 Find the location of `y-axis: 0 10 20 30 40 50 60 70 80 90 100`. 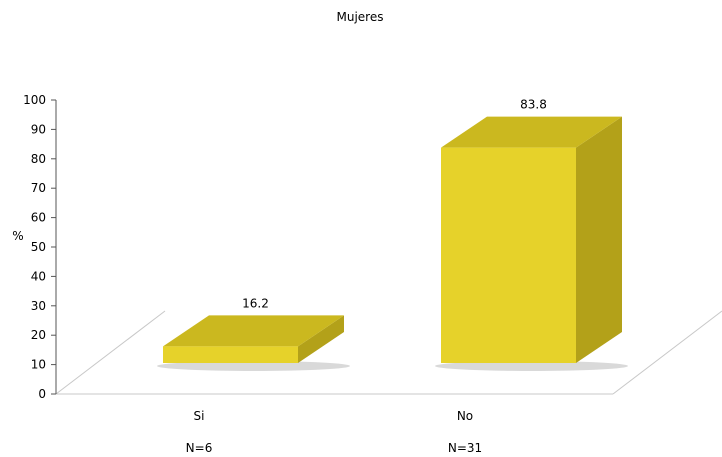

y-axis: 0 10 20 30 40 50 60 70 80 90 100 is located at coordinates (40, 247).